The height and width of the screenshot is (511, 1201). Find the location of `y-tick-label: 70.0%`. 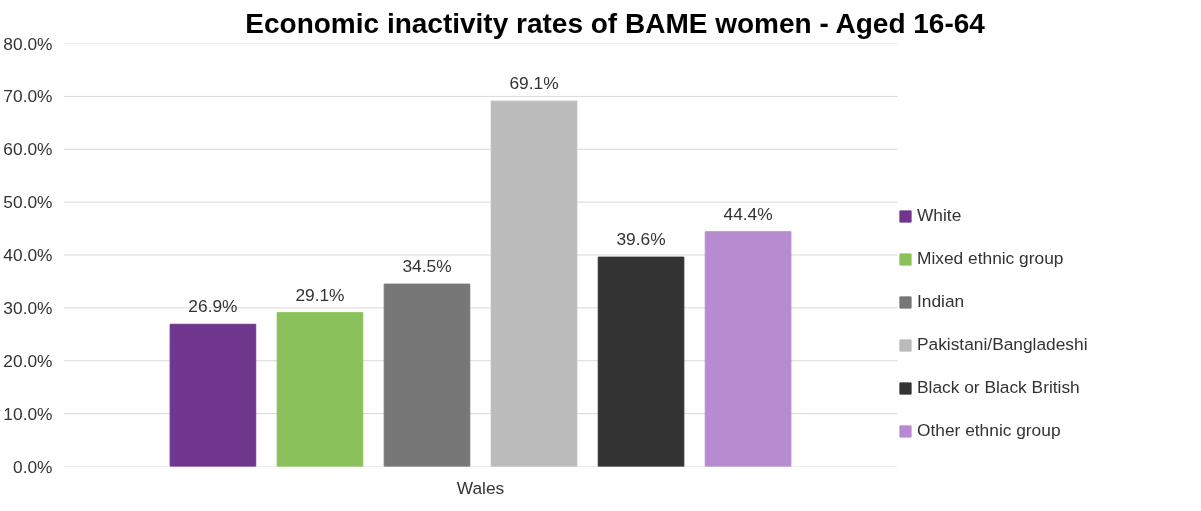

y-tick-label: 70.0% is located at coordinates (28, 96).